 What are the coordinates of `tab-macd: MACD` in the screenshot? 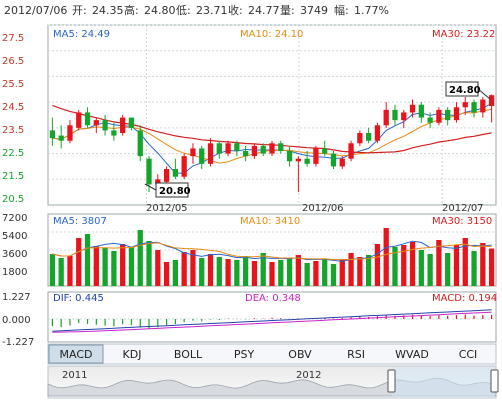 It's located at (76, 354).